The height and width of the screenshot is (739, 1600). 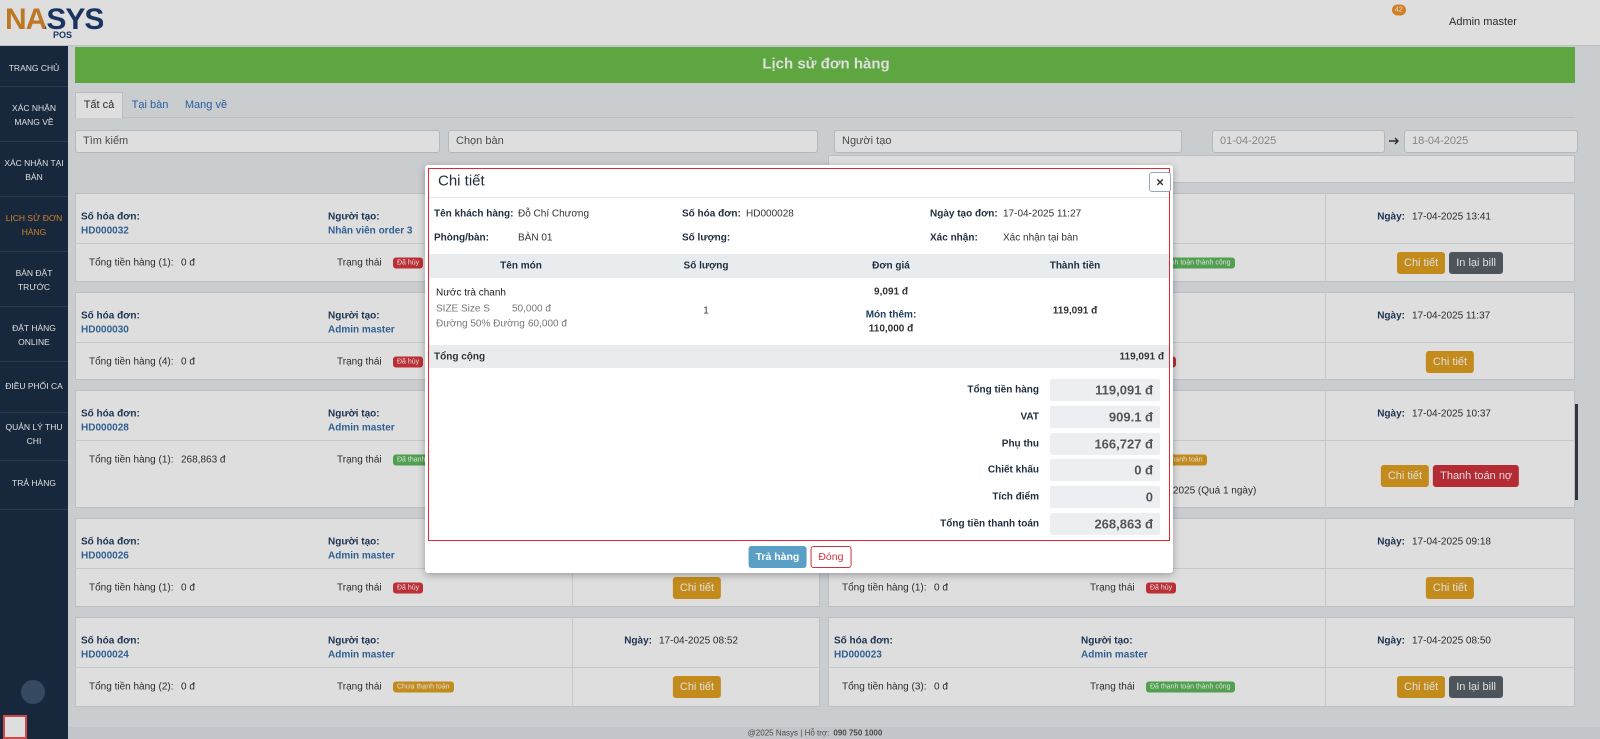 I want to click on sidebar-item: TRẢ HÀNG, so click(x=34, y=483).